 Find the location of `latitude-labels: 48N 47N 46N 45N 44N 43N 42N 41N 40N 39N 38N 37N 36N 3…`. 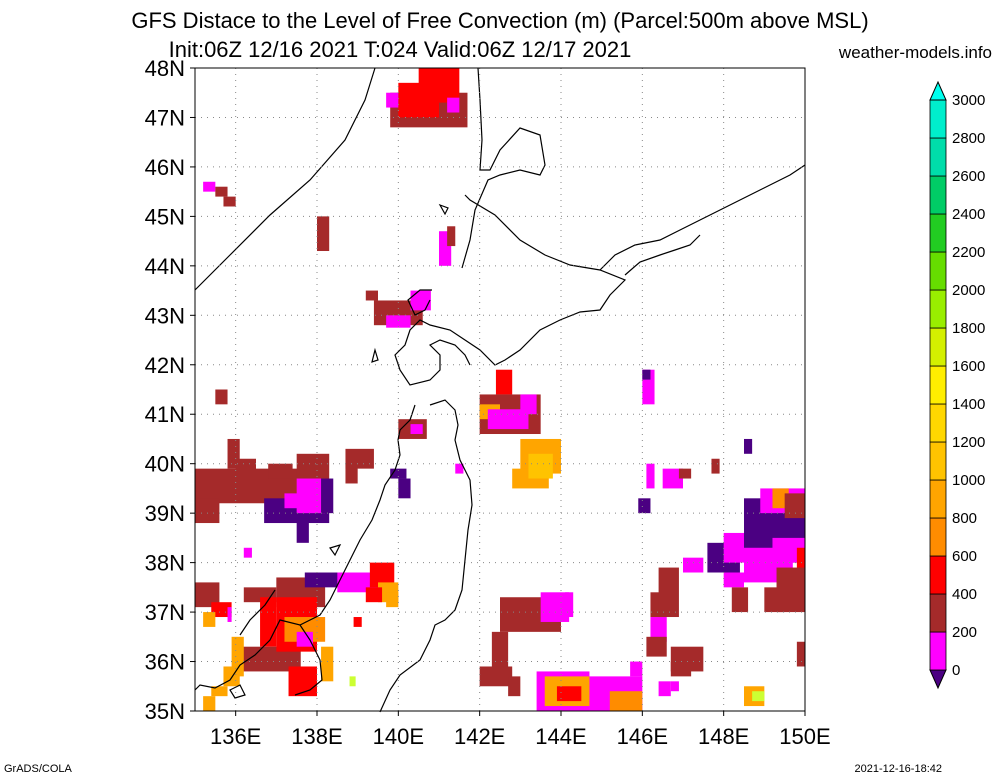

latitude-labels: 48N 47N 46N 45N 44N 43N 42N 41N 40N 39N 38N 37N 36N 3… is located at coordinates (170, 390).